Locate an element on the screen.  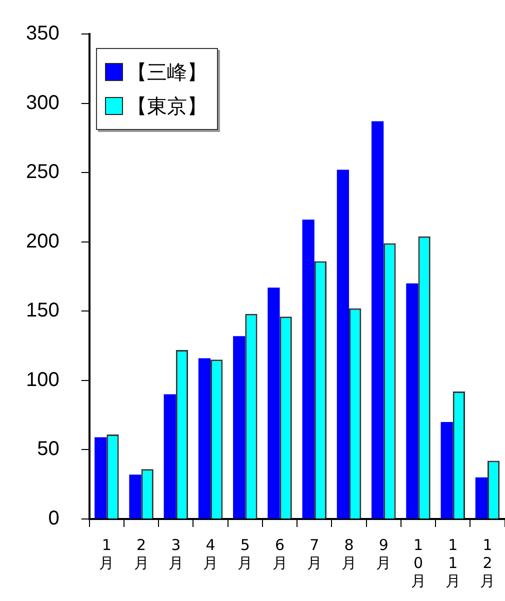
y-tick-label: 300 is located at coordinates (43, 103).